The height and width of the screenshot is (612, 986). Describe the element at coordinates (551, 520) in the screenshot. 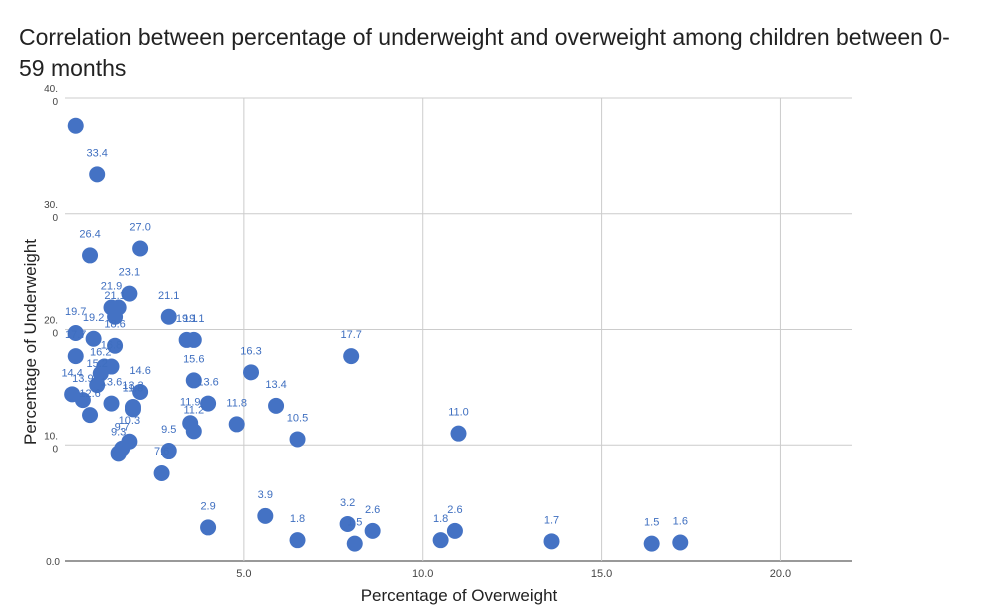

I see `data-label: 1.7` at that location.